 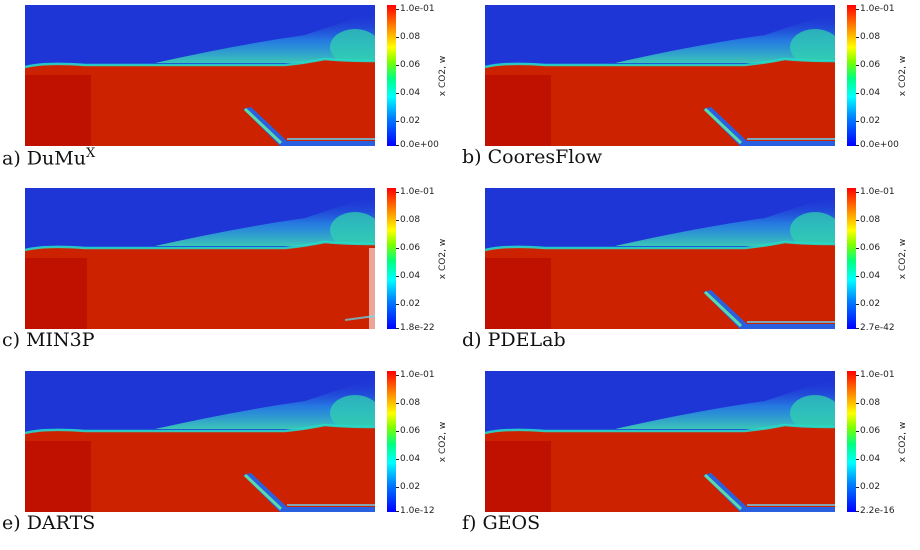 I want to click on panel-caption: f) GEOS, so click(x=501, y=523).